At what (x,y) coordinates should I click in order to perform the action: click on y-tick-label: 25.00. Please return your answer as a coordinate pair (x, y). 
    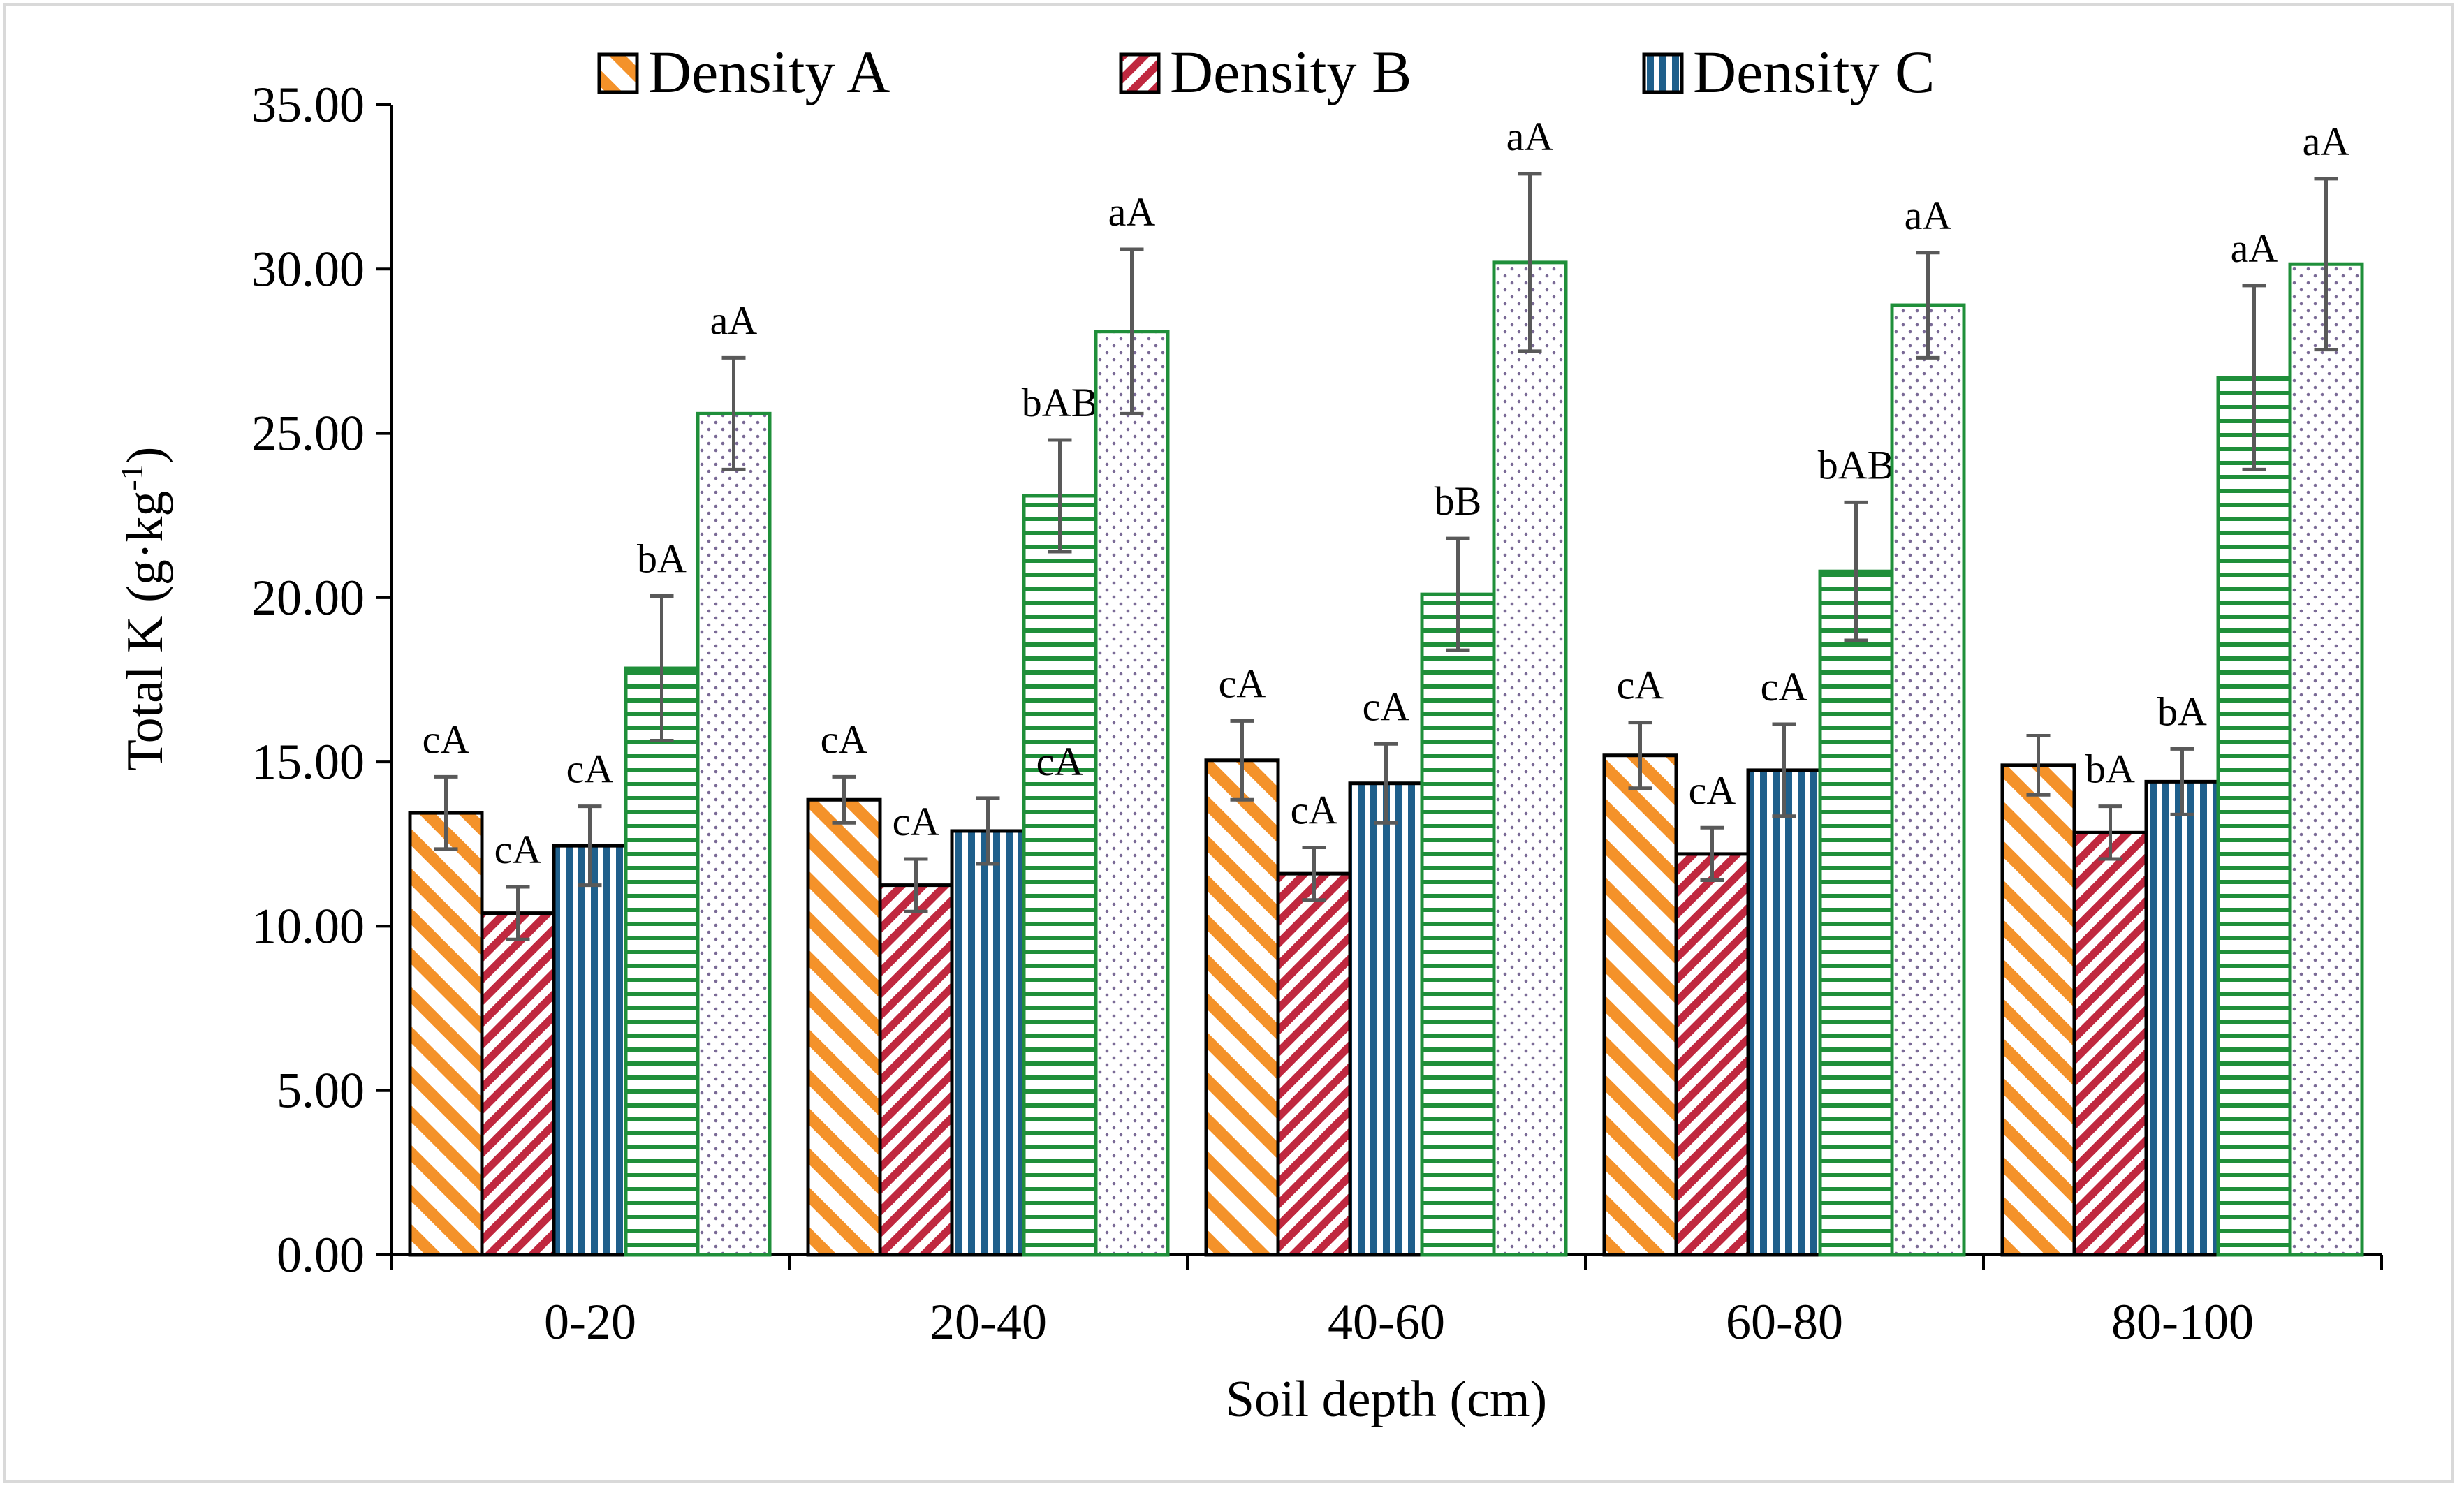
    Looking at the image, I should click on (308, 434).